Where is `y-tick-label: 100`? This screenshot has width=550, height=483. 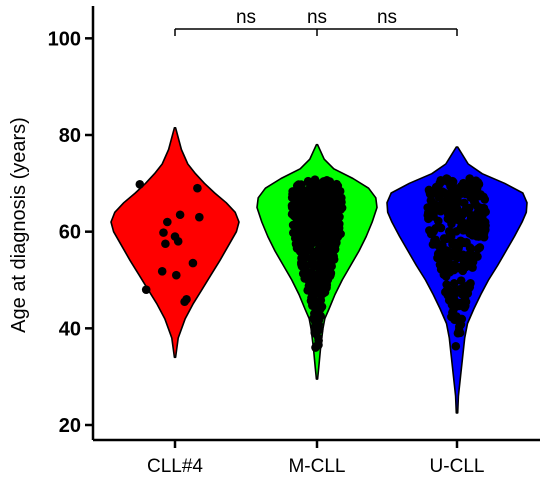 y-tick-label: 100 is located at coordinates (64, 39).